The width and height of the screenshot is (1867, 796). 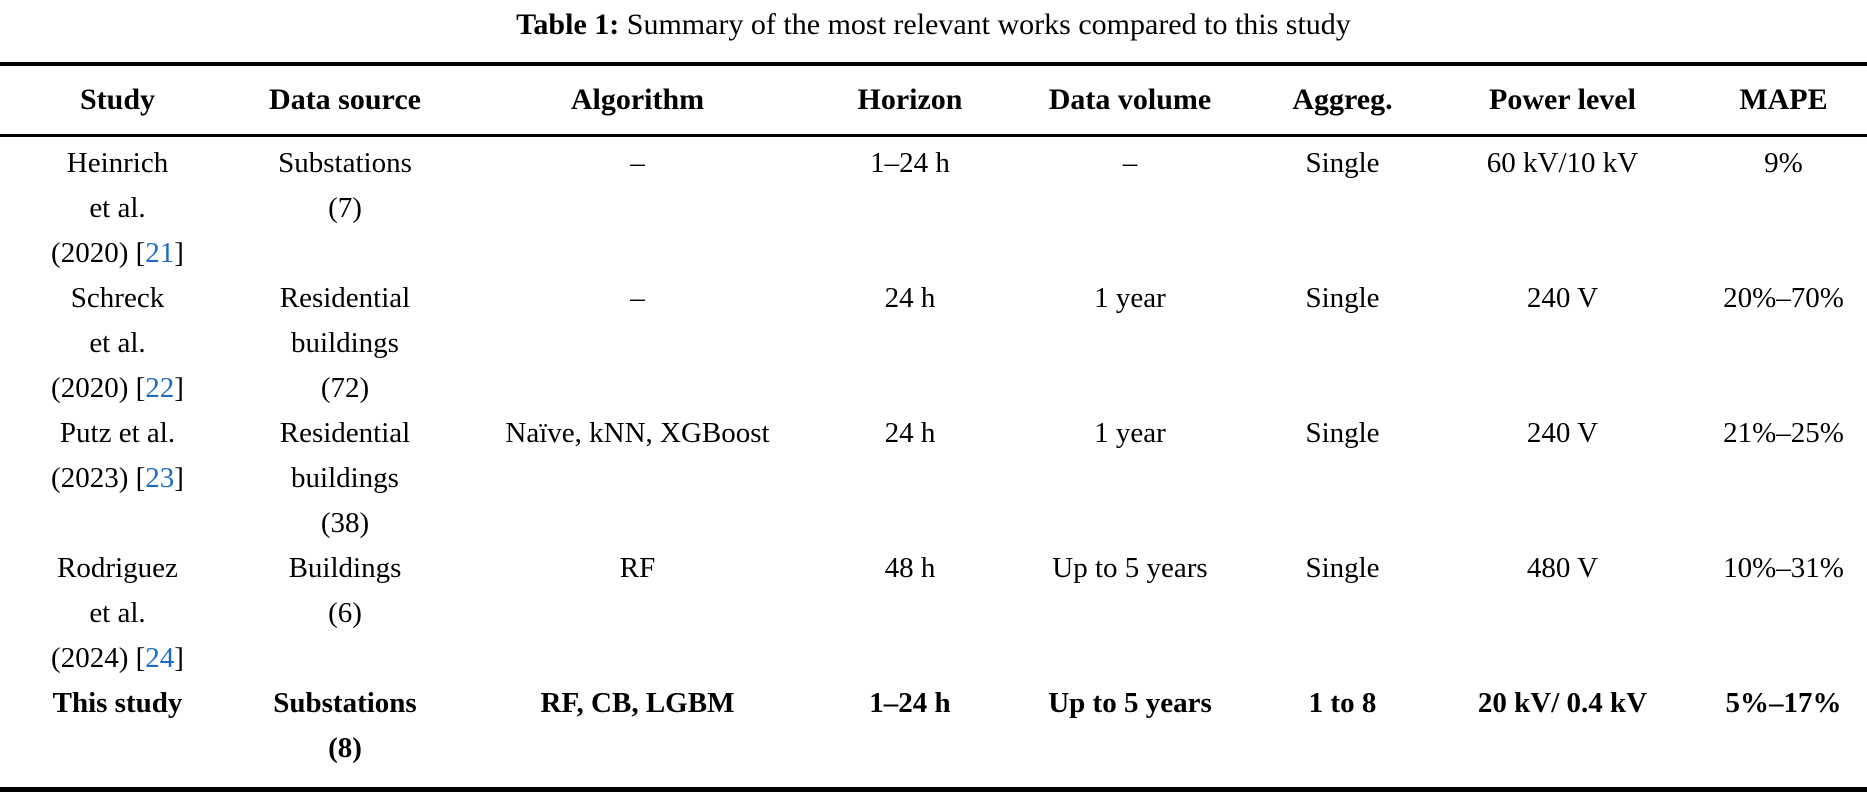 What do you see at coordinates (117, 297) in the screenshot?
I see `study-line: Schreck` at bounding box center [117, 297].